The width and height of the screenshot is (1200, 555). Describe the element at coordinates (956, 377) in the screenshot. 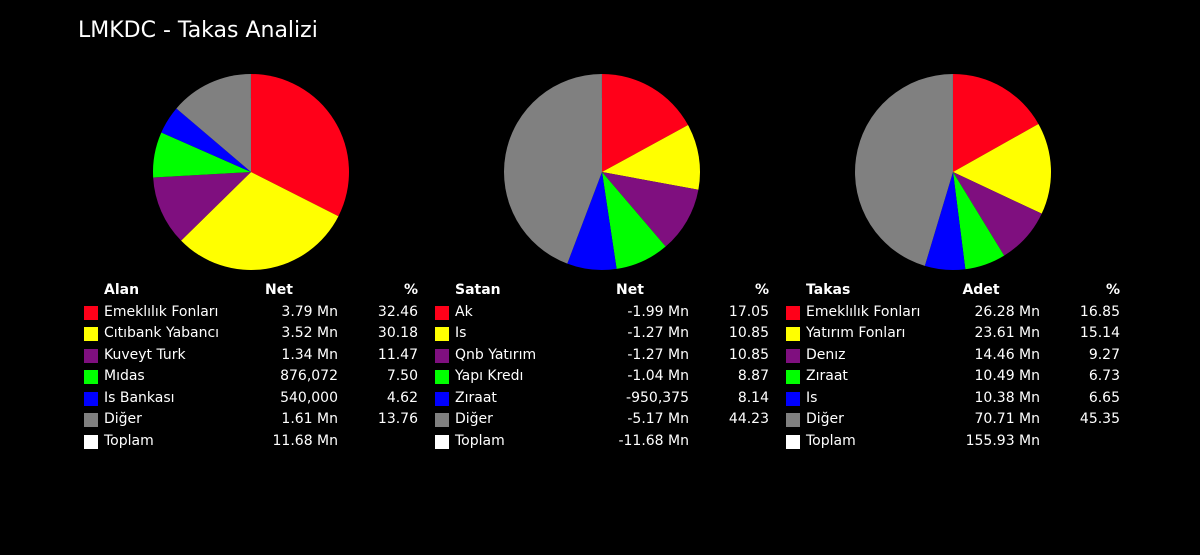

I see `legend-row: Zıraat 10.49 Mn 6.73` at that location.